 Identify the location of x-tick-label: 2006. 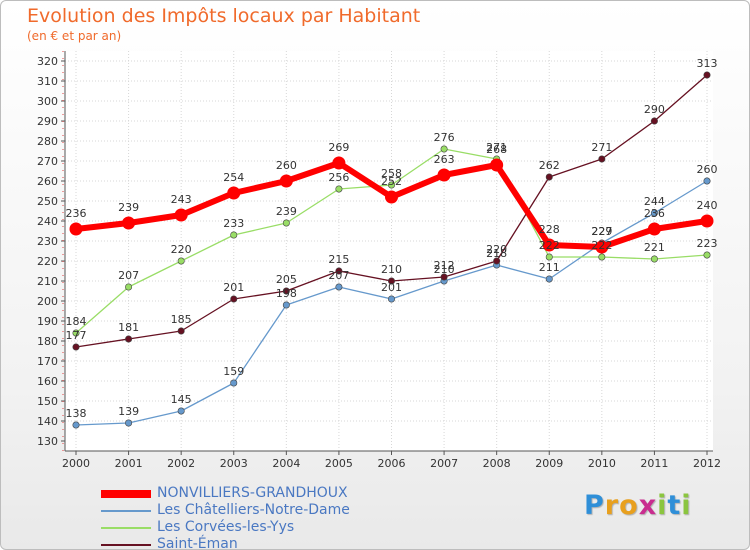
(392, 463).